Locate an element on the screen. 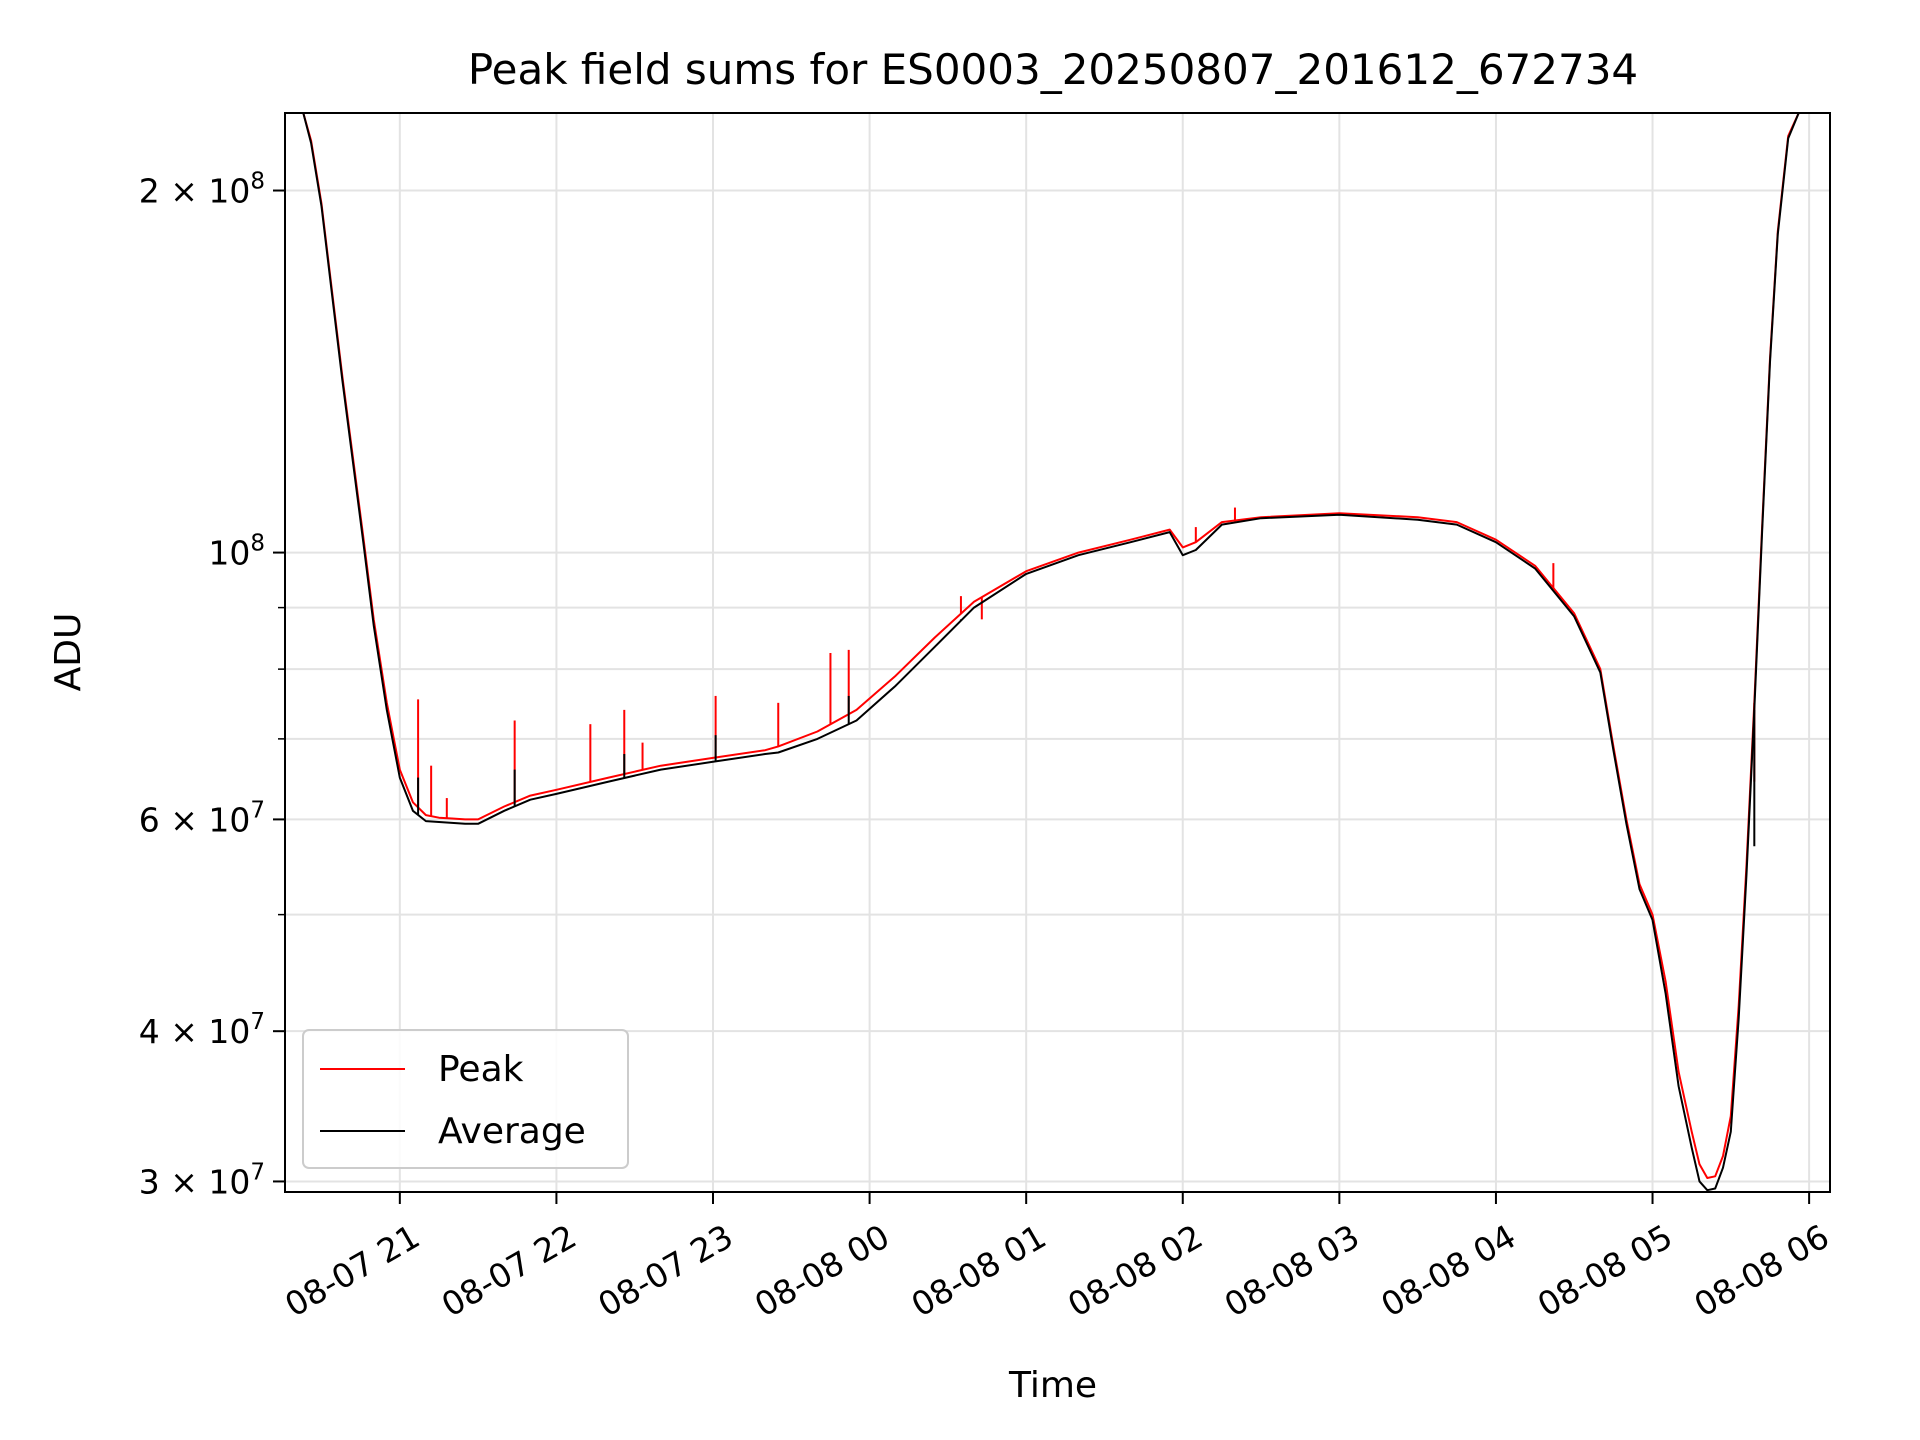 This screenshot has height=1440, width=1920. y-tick-label: 3 × 107 is located at coordinates (202, 1180).